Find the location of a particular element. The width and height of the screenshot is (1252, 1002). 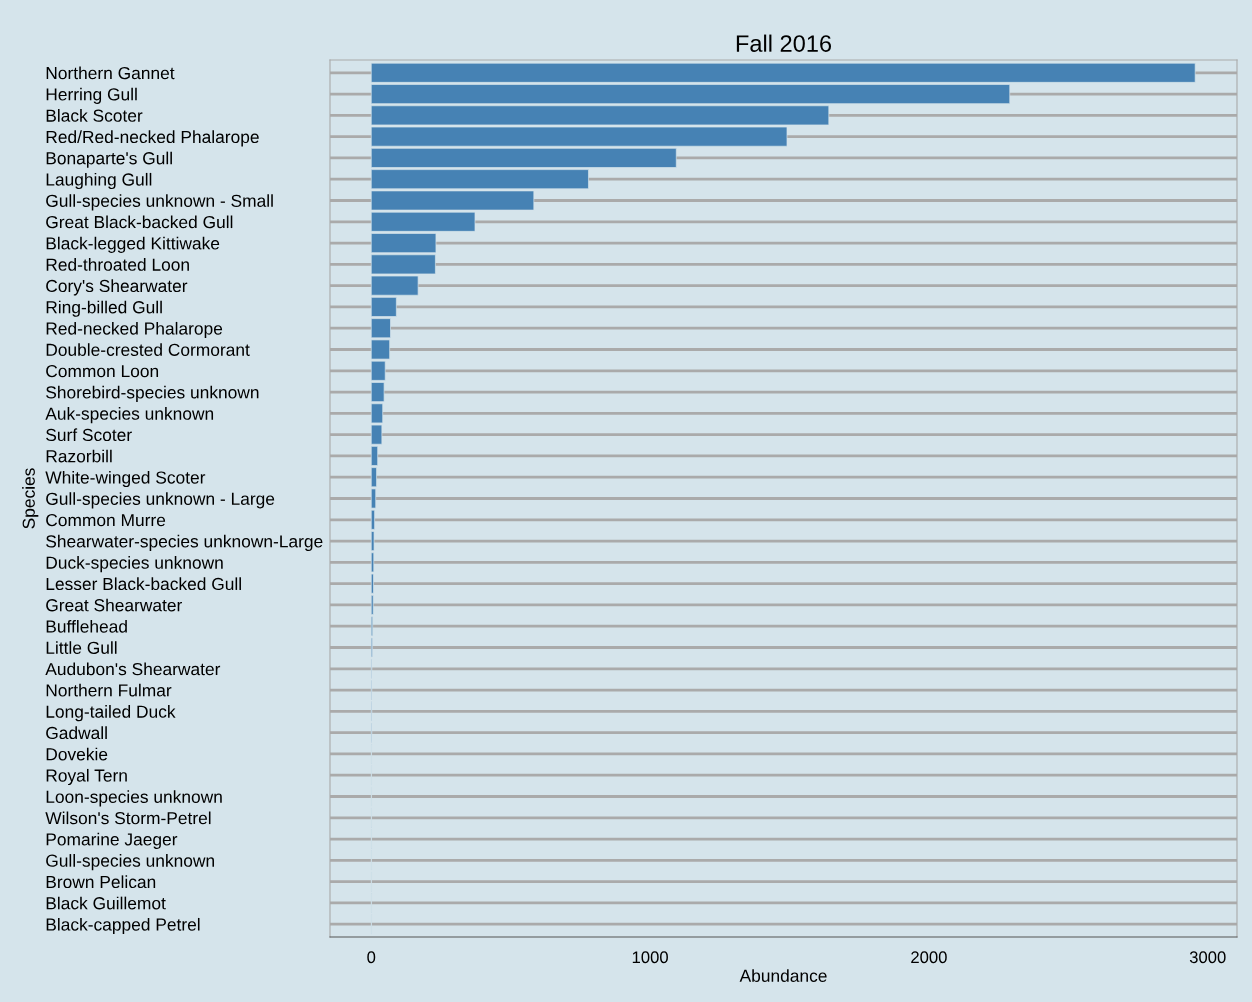

y-tick-label: Black-legged Kittiwake is located at coordinates (133, 244).